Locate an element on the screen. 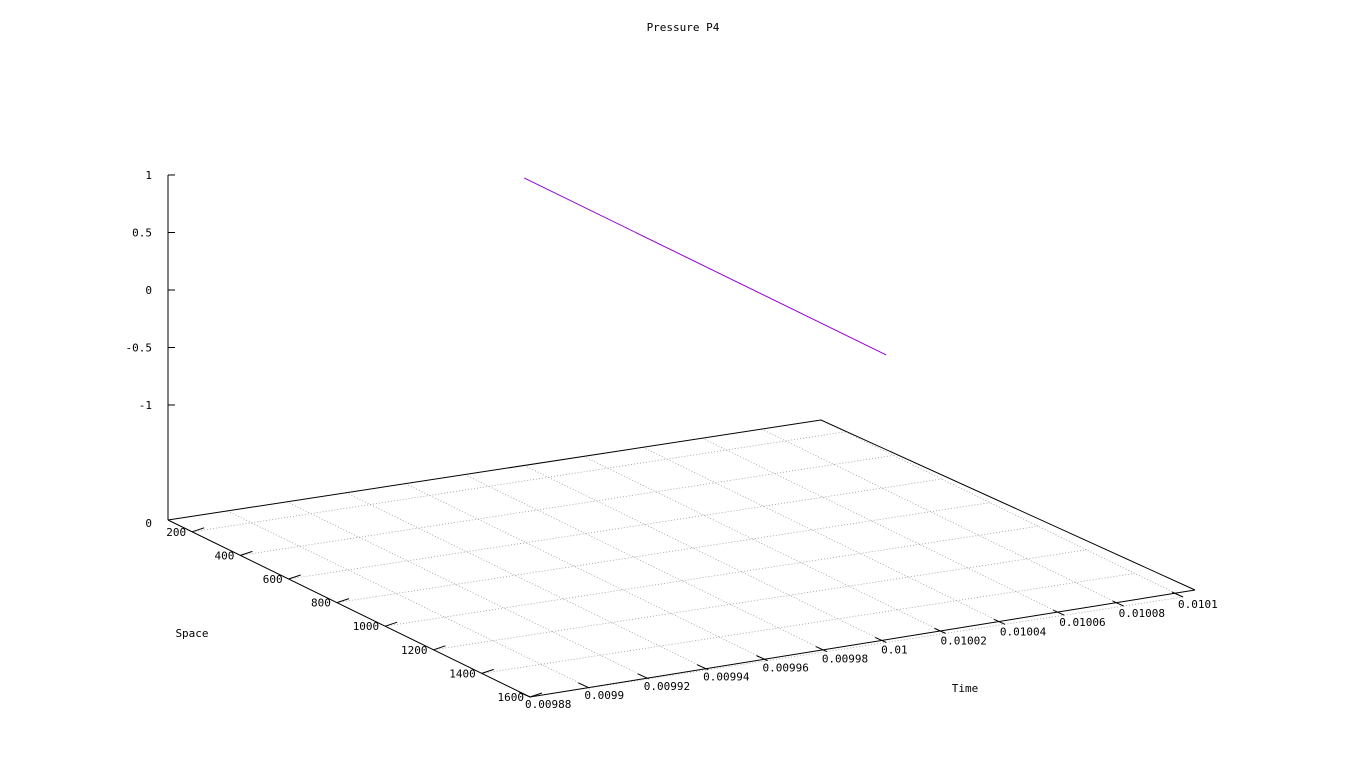 This screenshot has height=768, width=1366. y-tick-label: 0.01002 is located at coordinates (964, 640).